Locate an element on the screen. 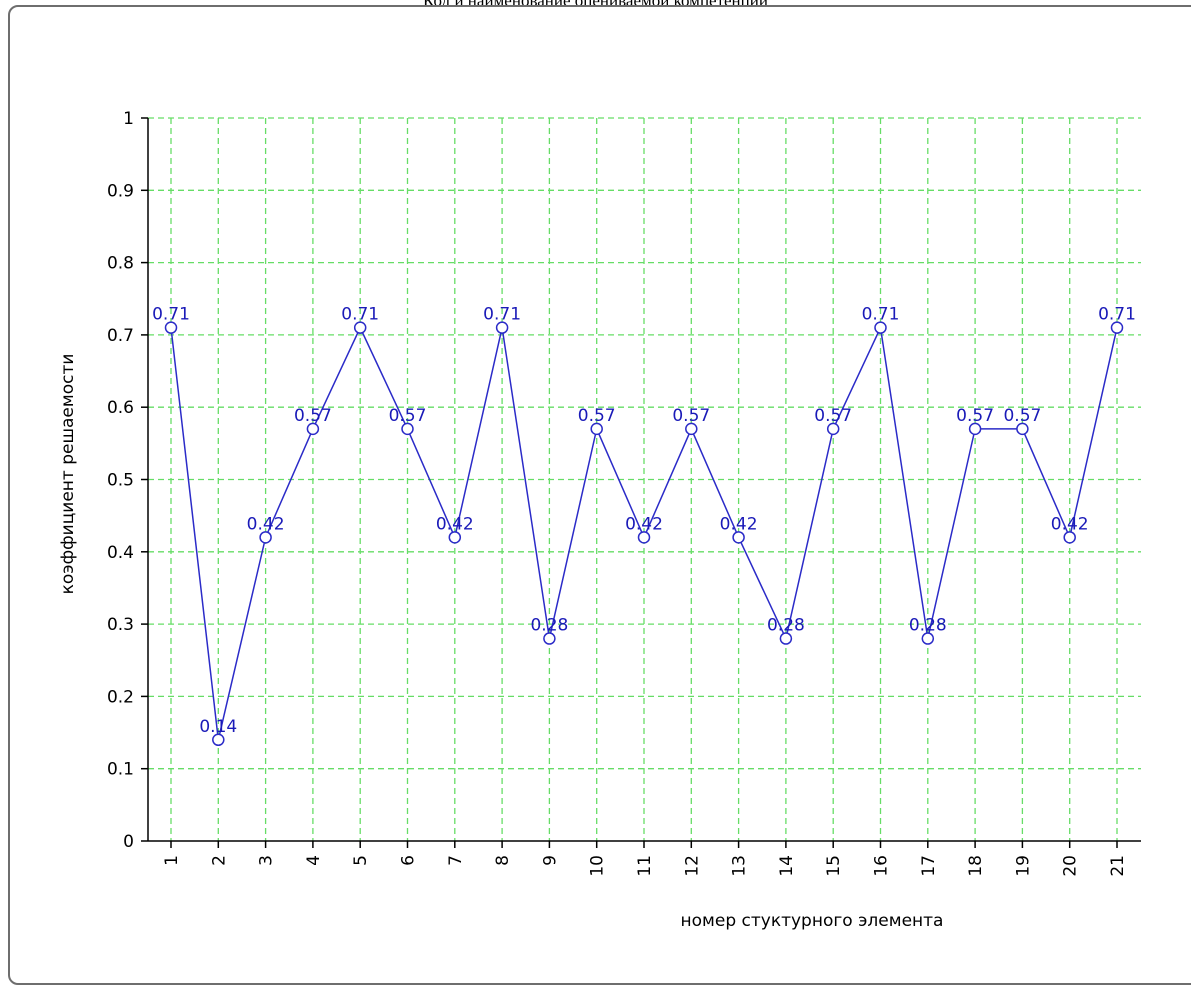 Image resolution: width=1191 pixels, height=985 pixels. x-tick-label: 18 is located at coordinates (976, 866).